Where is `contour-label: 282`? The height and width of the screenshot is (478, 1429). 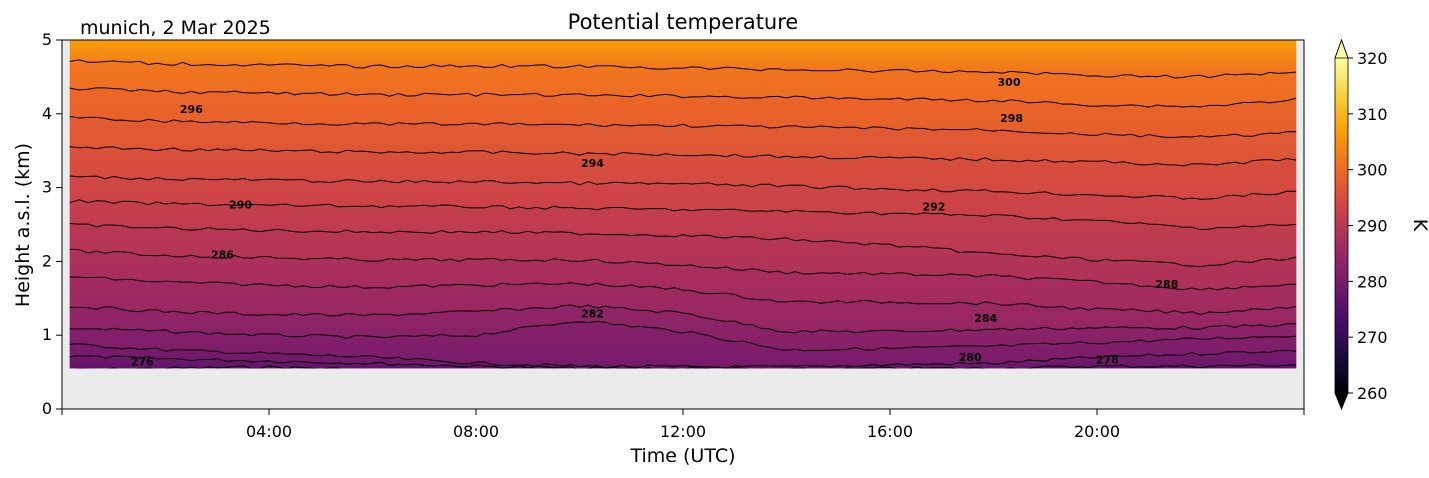
contour-label: 282 is located at coordinates (592, 314).